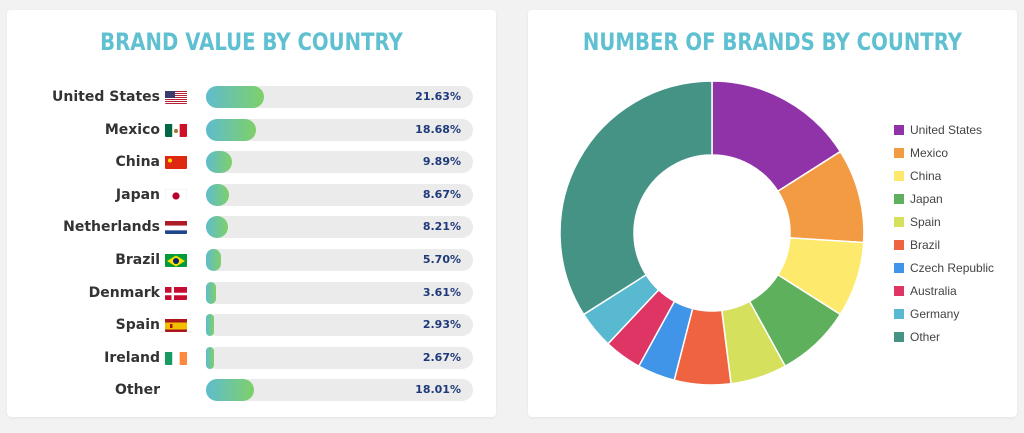 The image size is (1024, 433). Describe the element at coordinates (946, 130) in the screenshot. I see `legend-label: United States` at that location.